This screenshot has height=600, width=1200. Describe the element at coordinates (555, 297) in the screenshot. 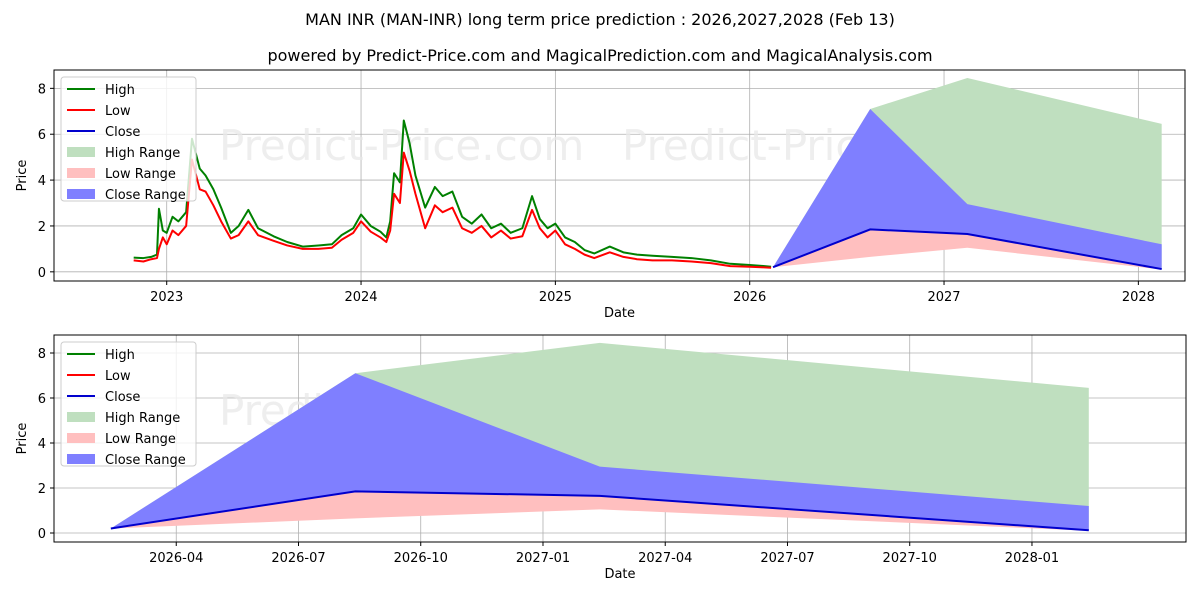

I see `x-tick-label: 2025` at that location.